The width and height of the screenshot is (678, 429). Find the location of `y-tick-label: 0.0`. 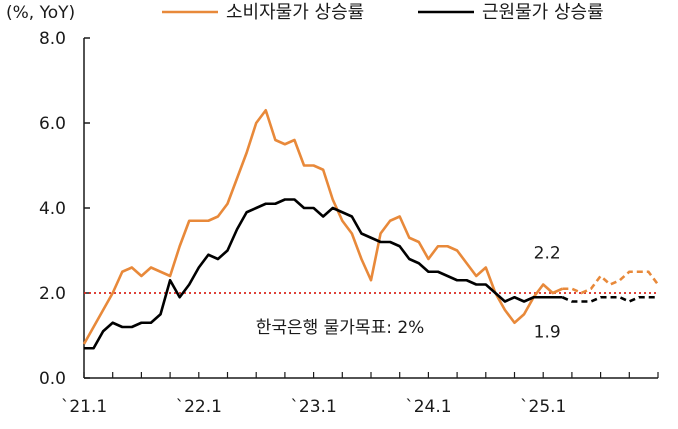

y-tick-label: 0.0 is located at coordinates (52, 379).